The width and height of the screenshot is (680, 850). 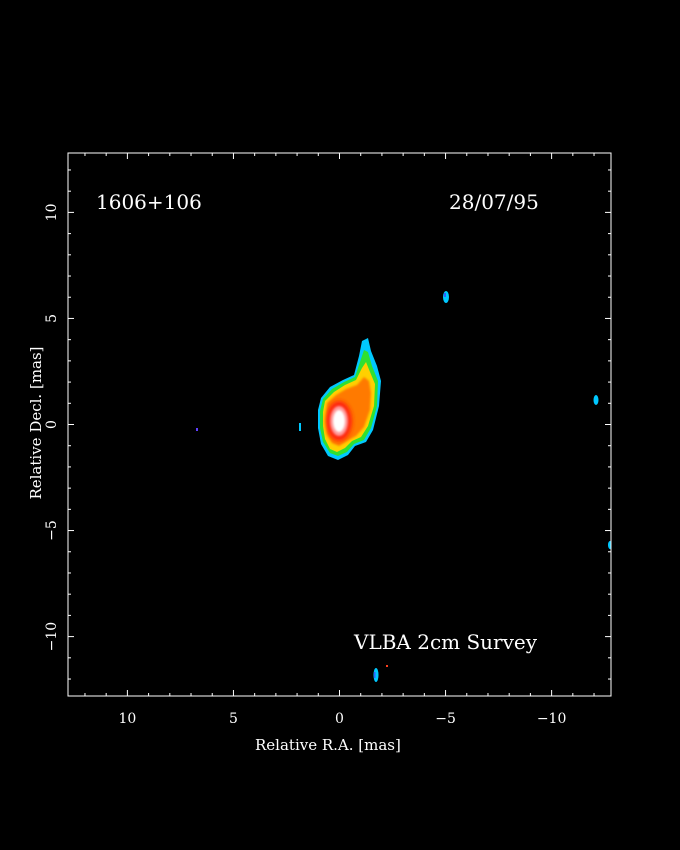 What do you see at coordinates (52, 637) in the screenshot?
I see `y-tick-label: −10` at bounding box center [52, 637].